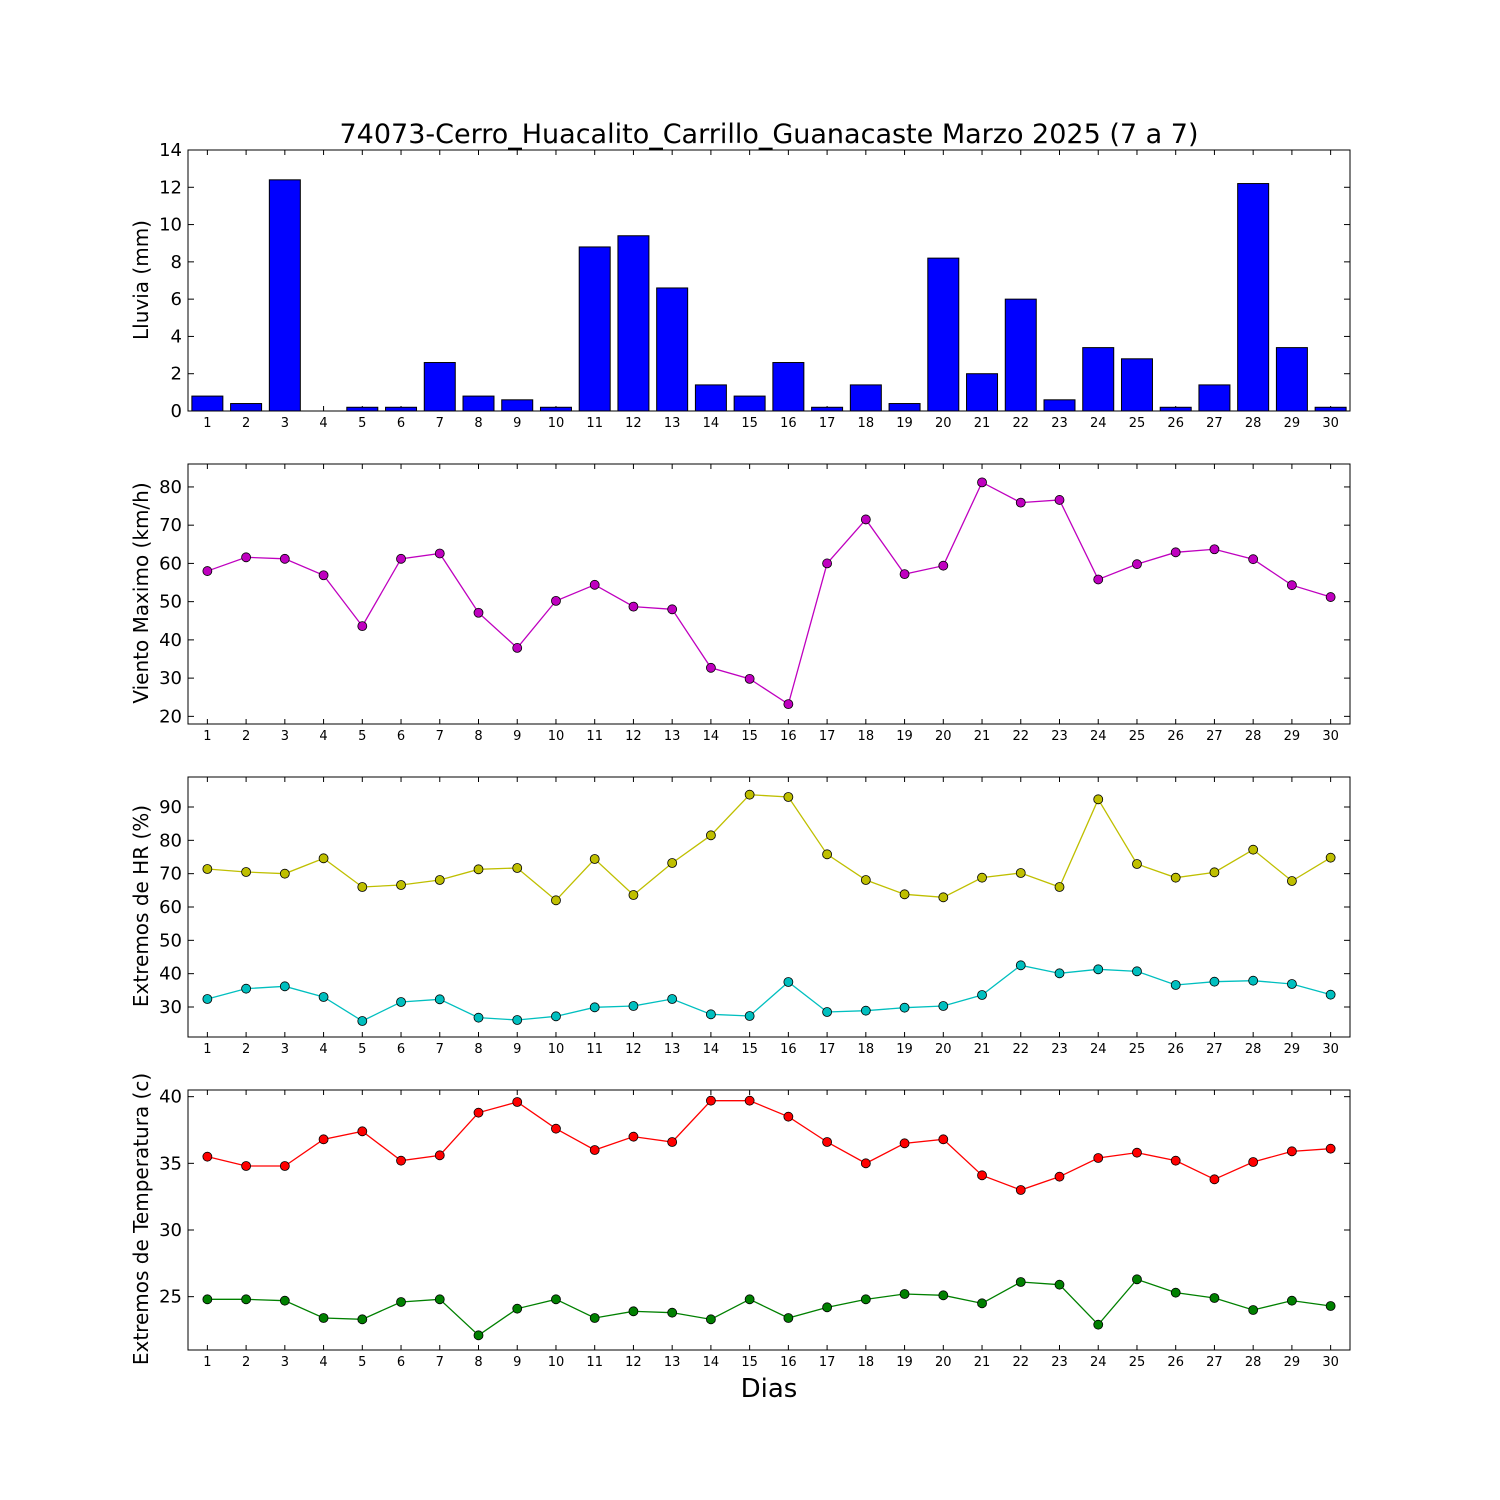 The image size is (1500, 1500). I want to click on wind-x-tick-label: 22, so click(1020, 736).